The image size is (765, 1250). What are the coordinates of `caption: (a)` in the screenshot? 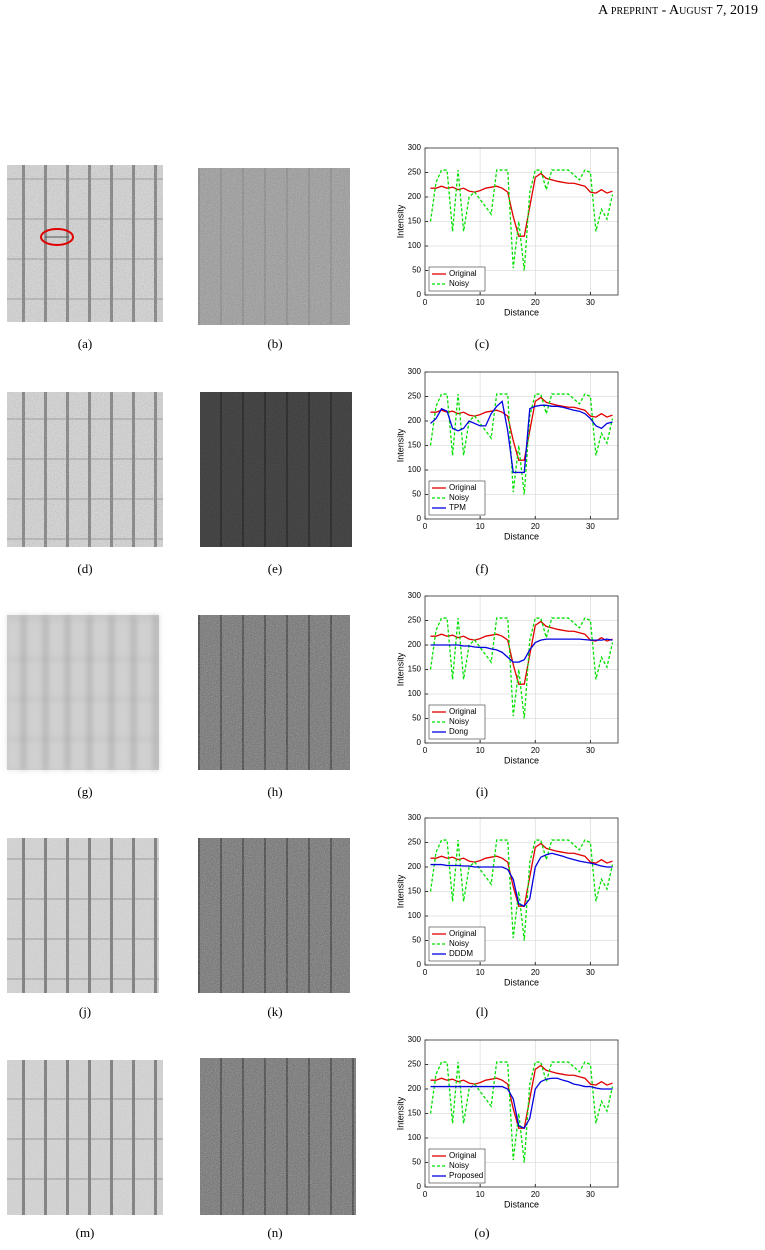 It's located at (85, 343).